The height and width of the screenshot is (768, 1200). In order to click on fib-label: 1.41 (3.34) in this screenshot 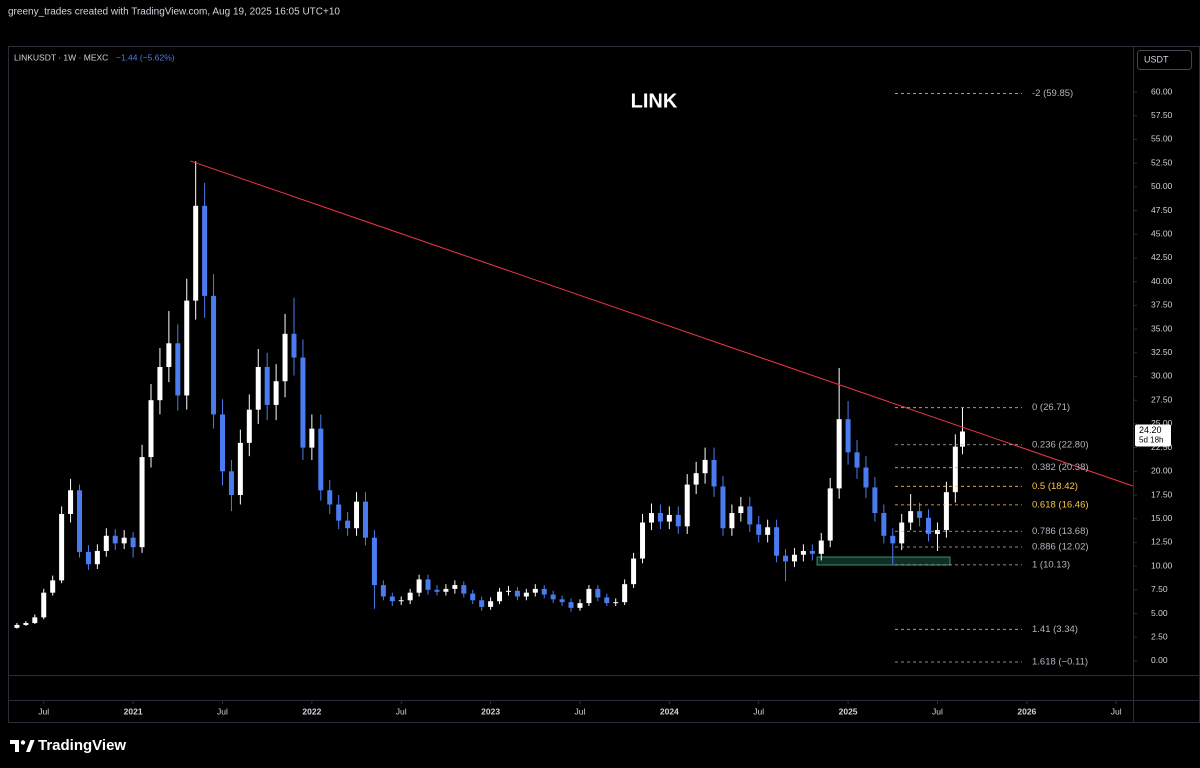, I will do `click(1055, 629)`.